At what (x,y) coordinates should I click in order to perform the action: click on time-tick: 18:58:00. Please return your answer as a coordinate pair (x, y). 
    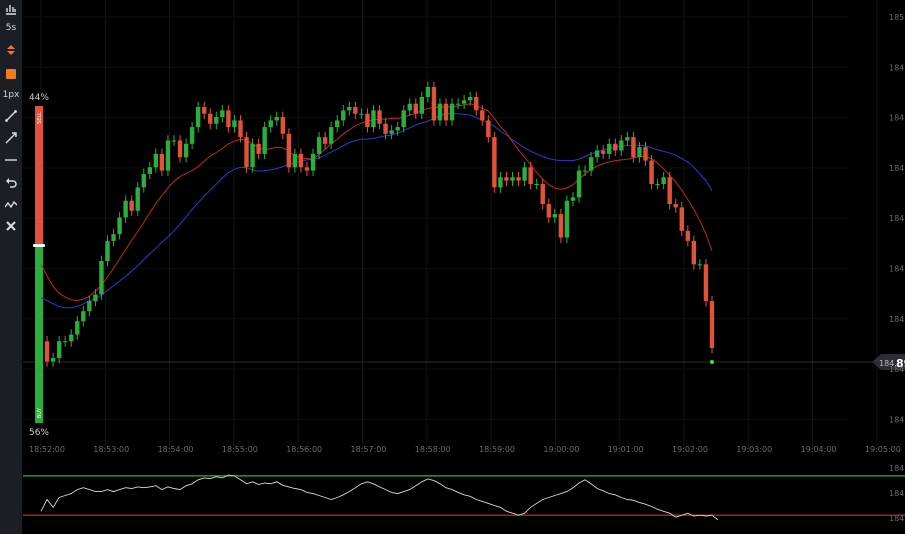
    Looking at the image, I should click on (433, 449).